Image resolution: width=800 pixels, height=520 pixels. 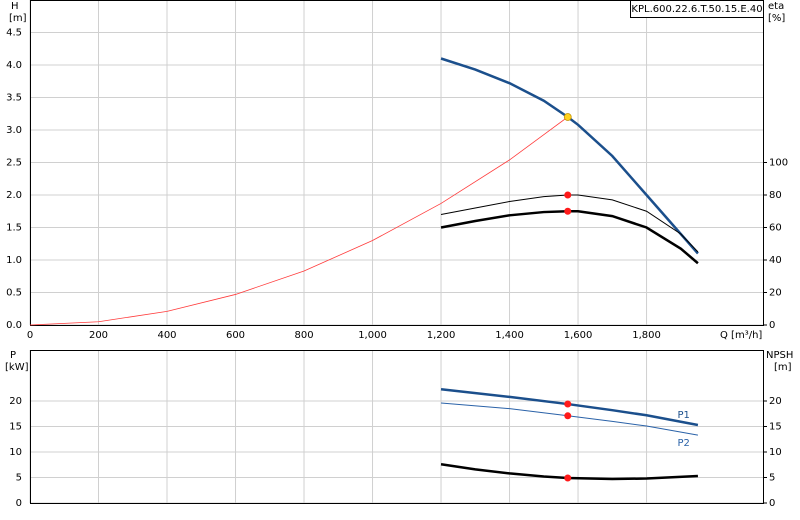 I want to click on x-tick-label: 400, so click(x=166, y=335).